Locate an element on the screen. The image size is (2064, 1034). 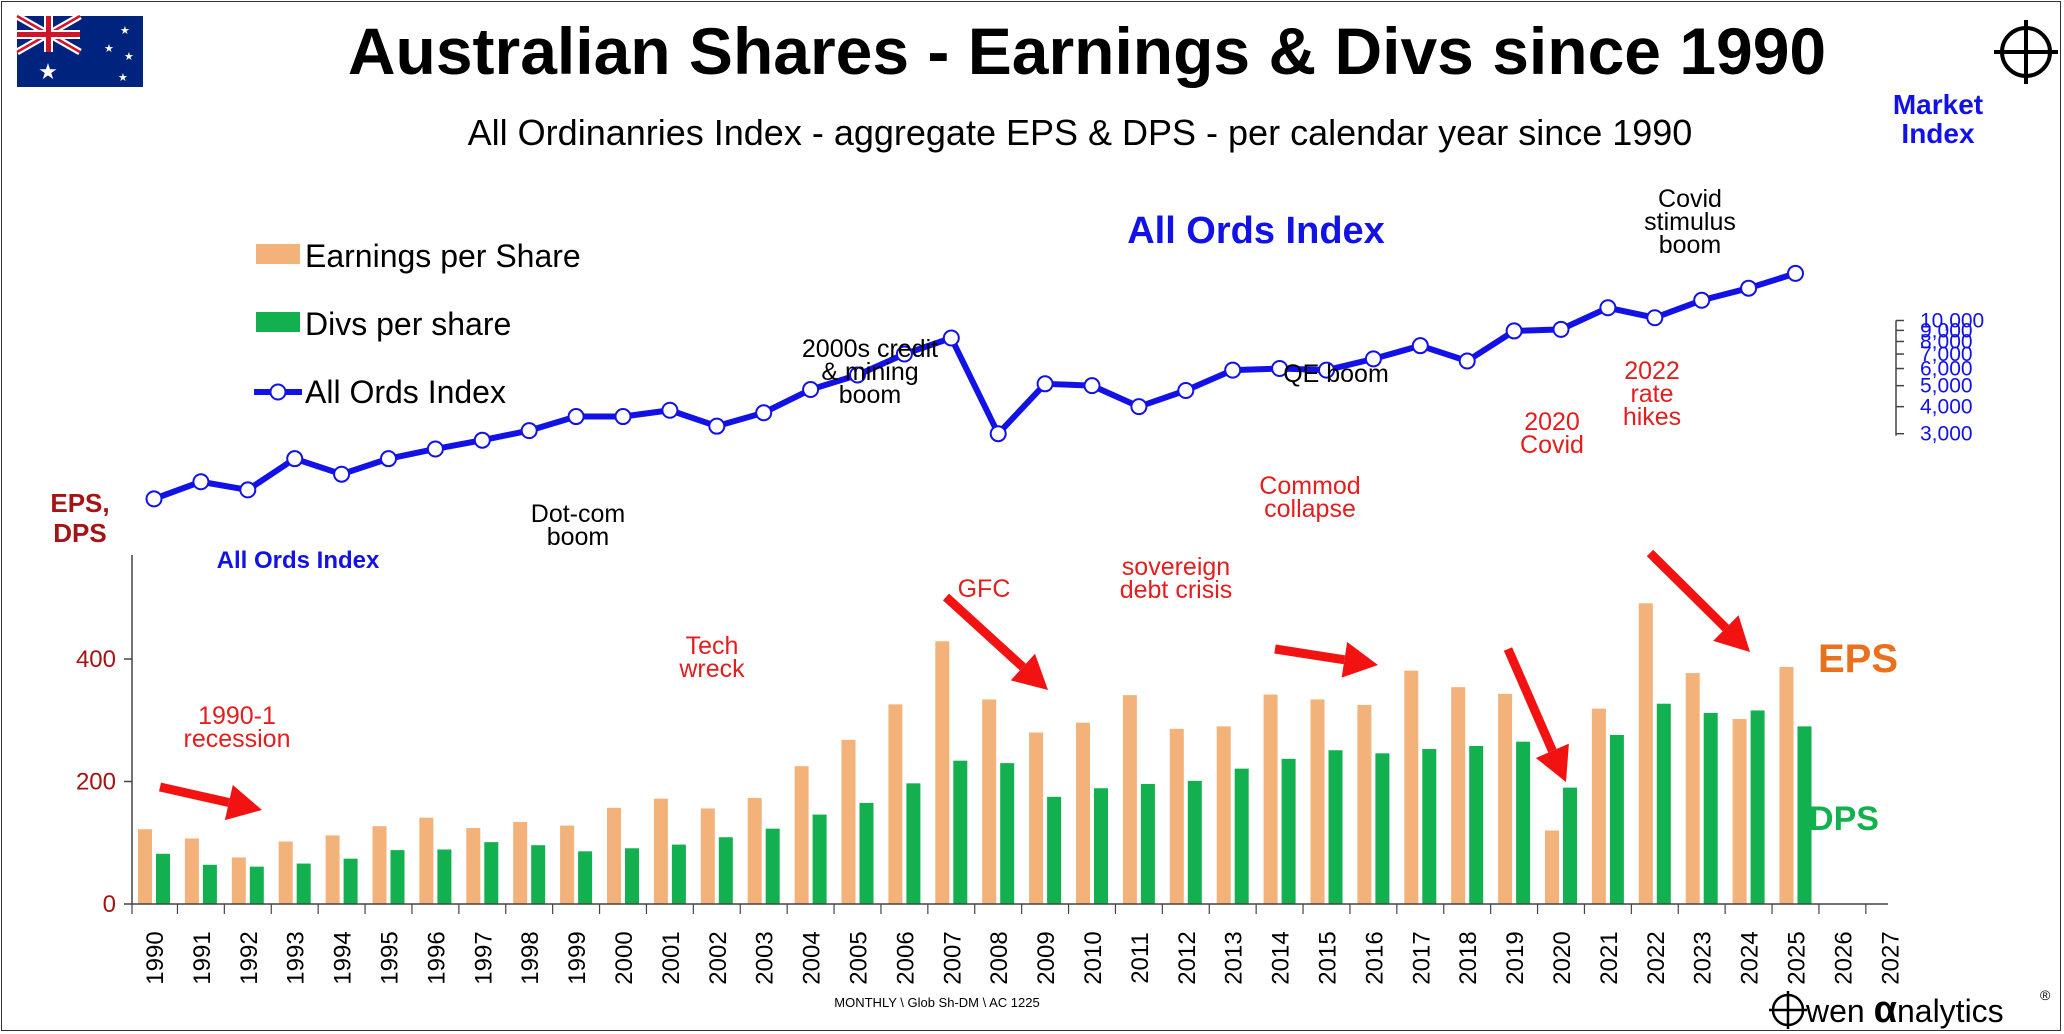
registered-mark: ® is located at coordinates (2045, 995).